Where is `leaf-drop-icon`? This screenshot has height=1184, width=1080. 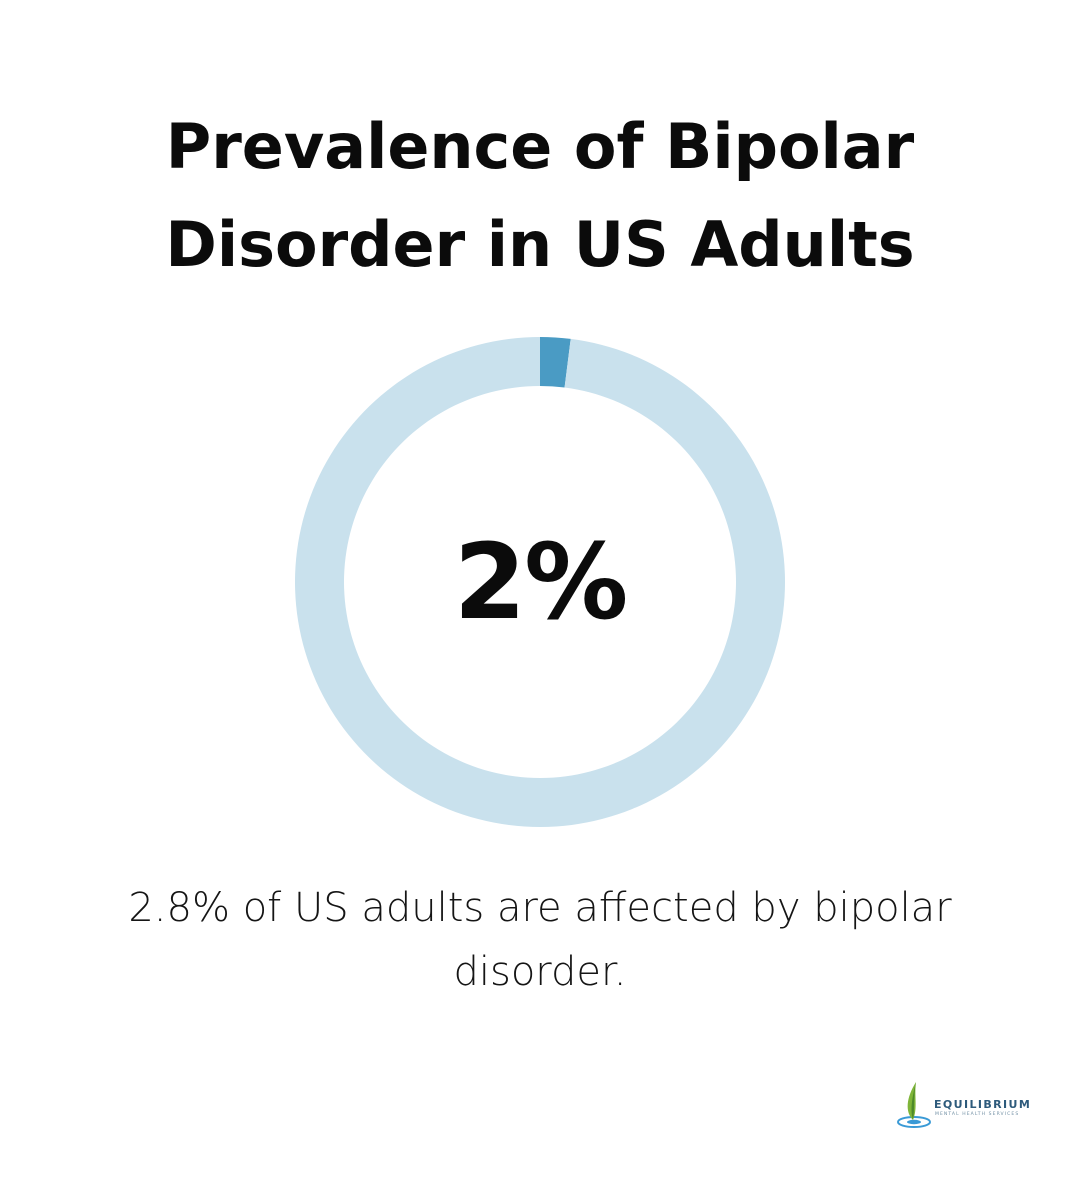
leaf-drop-icon is located at coordinates (914, 1105).